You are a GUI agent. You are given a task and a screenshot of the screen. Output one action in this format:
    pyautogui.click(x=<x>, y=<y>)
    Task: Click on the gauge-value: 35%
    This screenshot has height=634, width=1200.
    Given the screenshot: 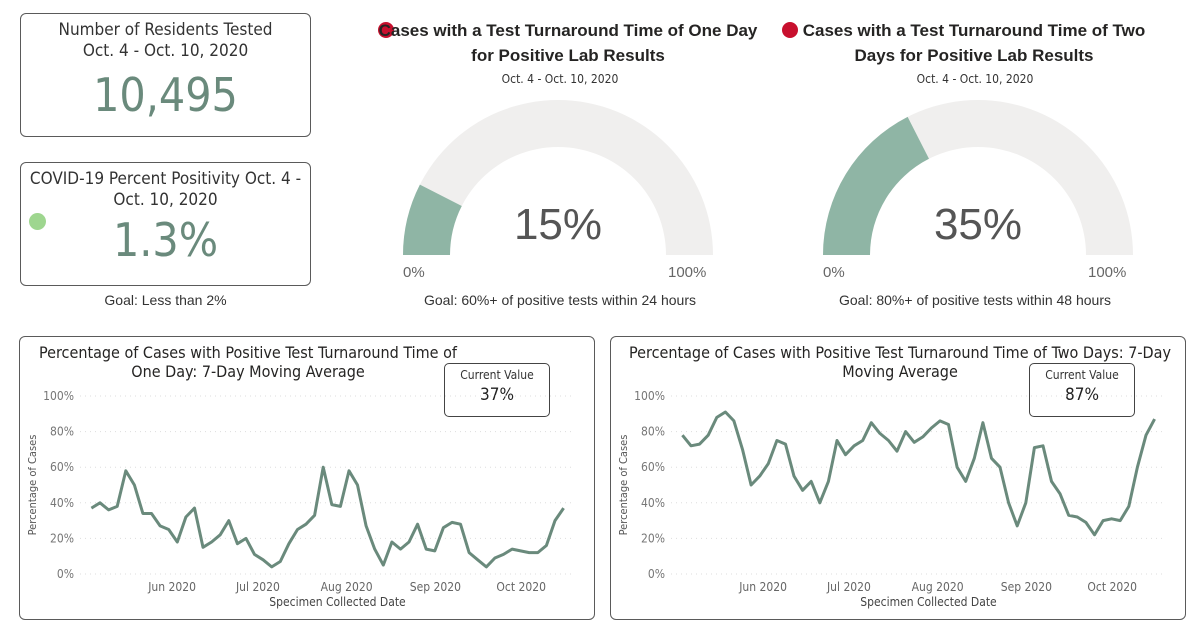 What is the action you would take?
    pyautogui.click(x=978, y=224)
    